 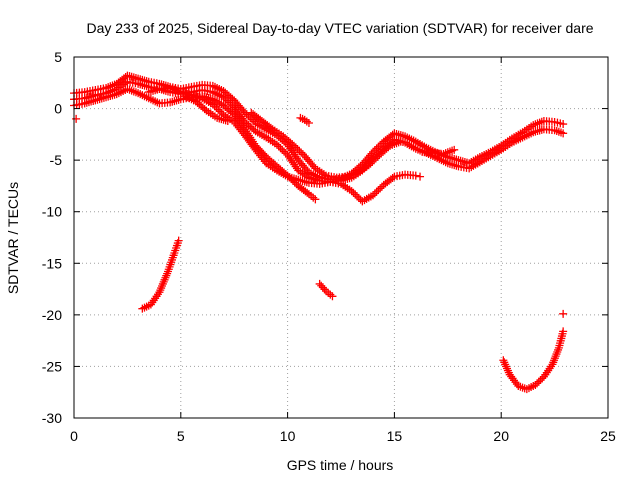 I want to click on x-tick-label: 5, so click(x=181, y=436).